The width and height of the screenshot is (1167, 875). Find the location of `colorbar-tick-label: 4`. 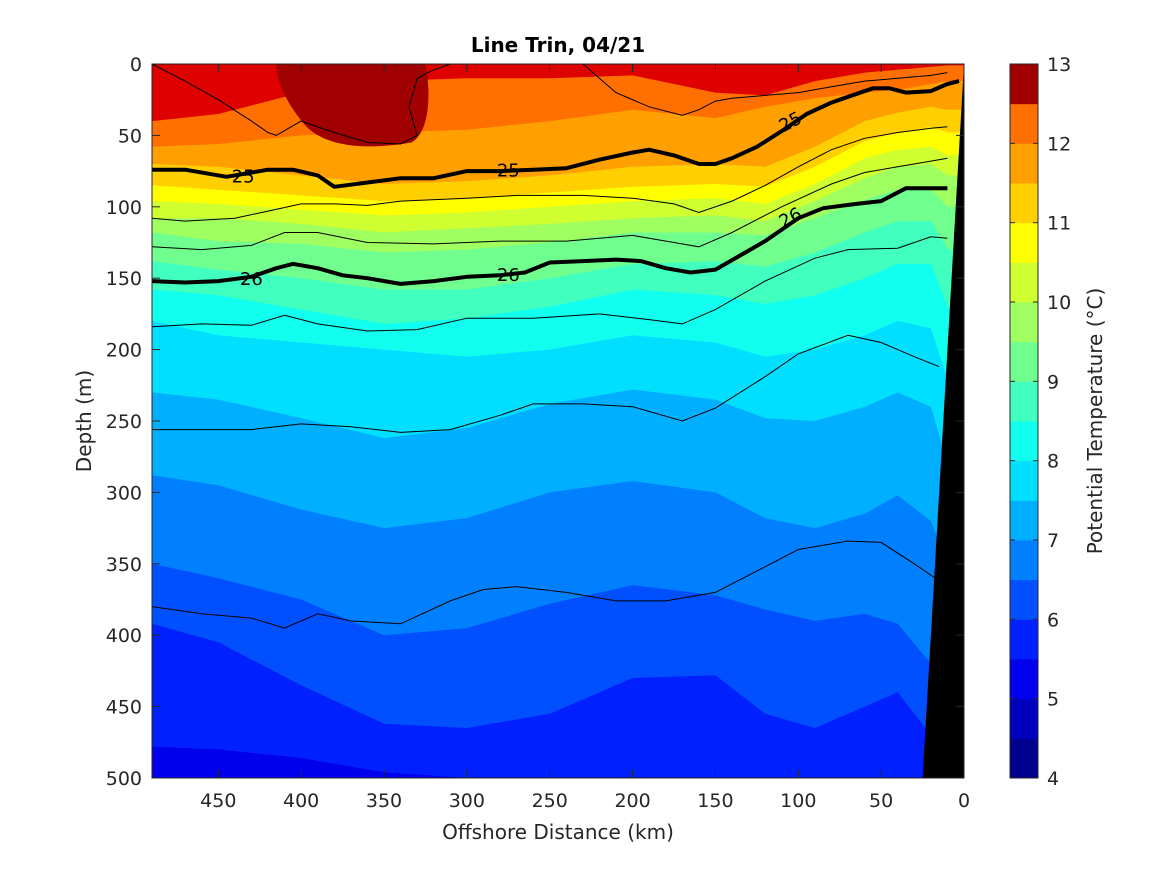

colorbar-tick-label: 4 is located at coordinates (1053, 779).